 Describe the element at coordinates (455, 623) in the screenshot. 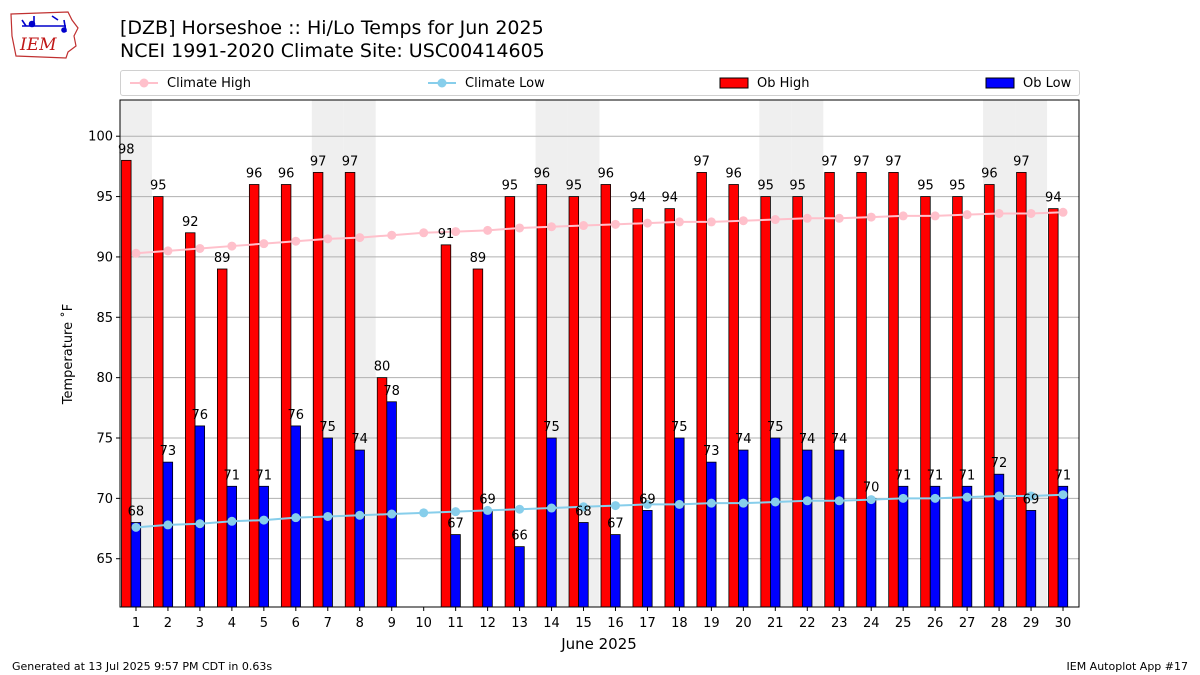

I see `x-tick-label: 11` at that location.